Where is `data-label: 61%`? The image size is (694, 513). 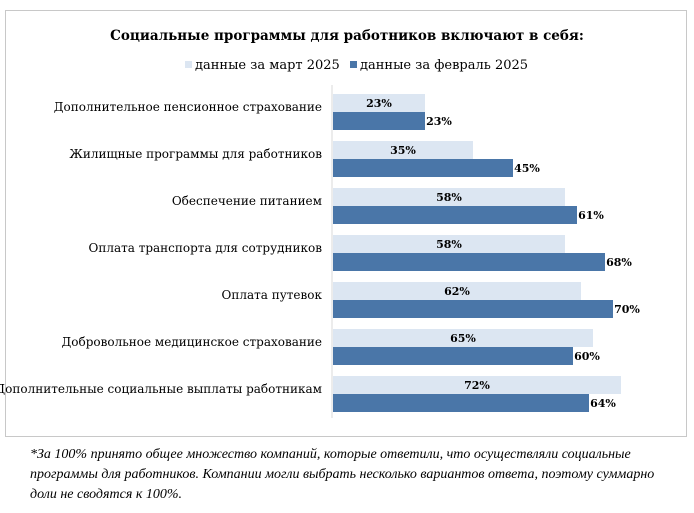 data-label: 61% is located at coordinates (591, 215).